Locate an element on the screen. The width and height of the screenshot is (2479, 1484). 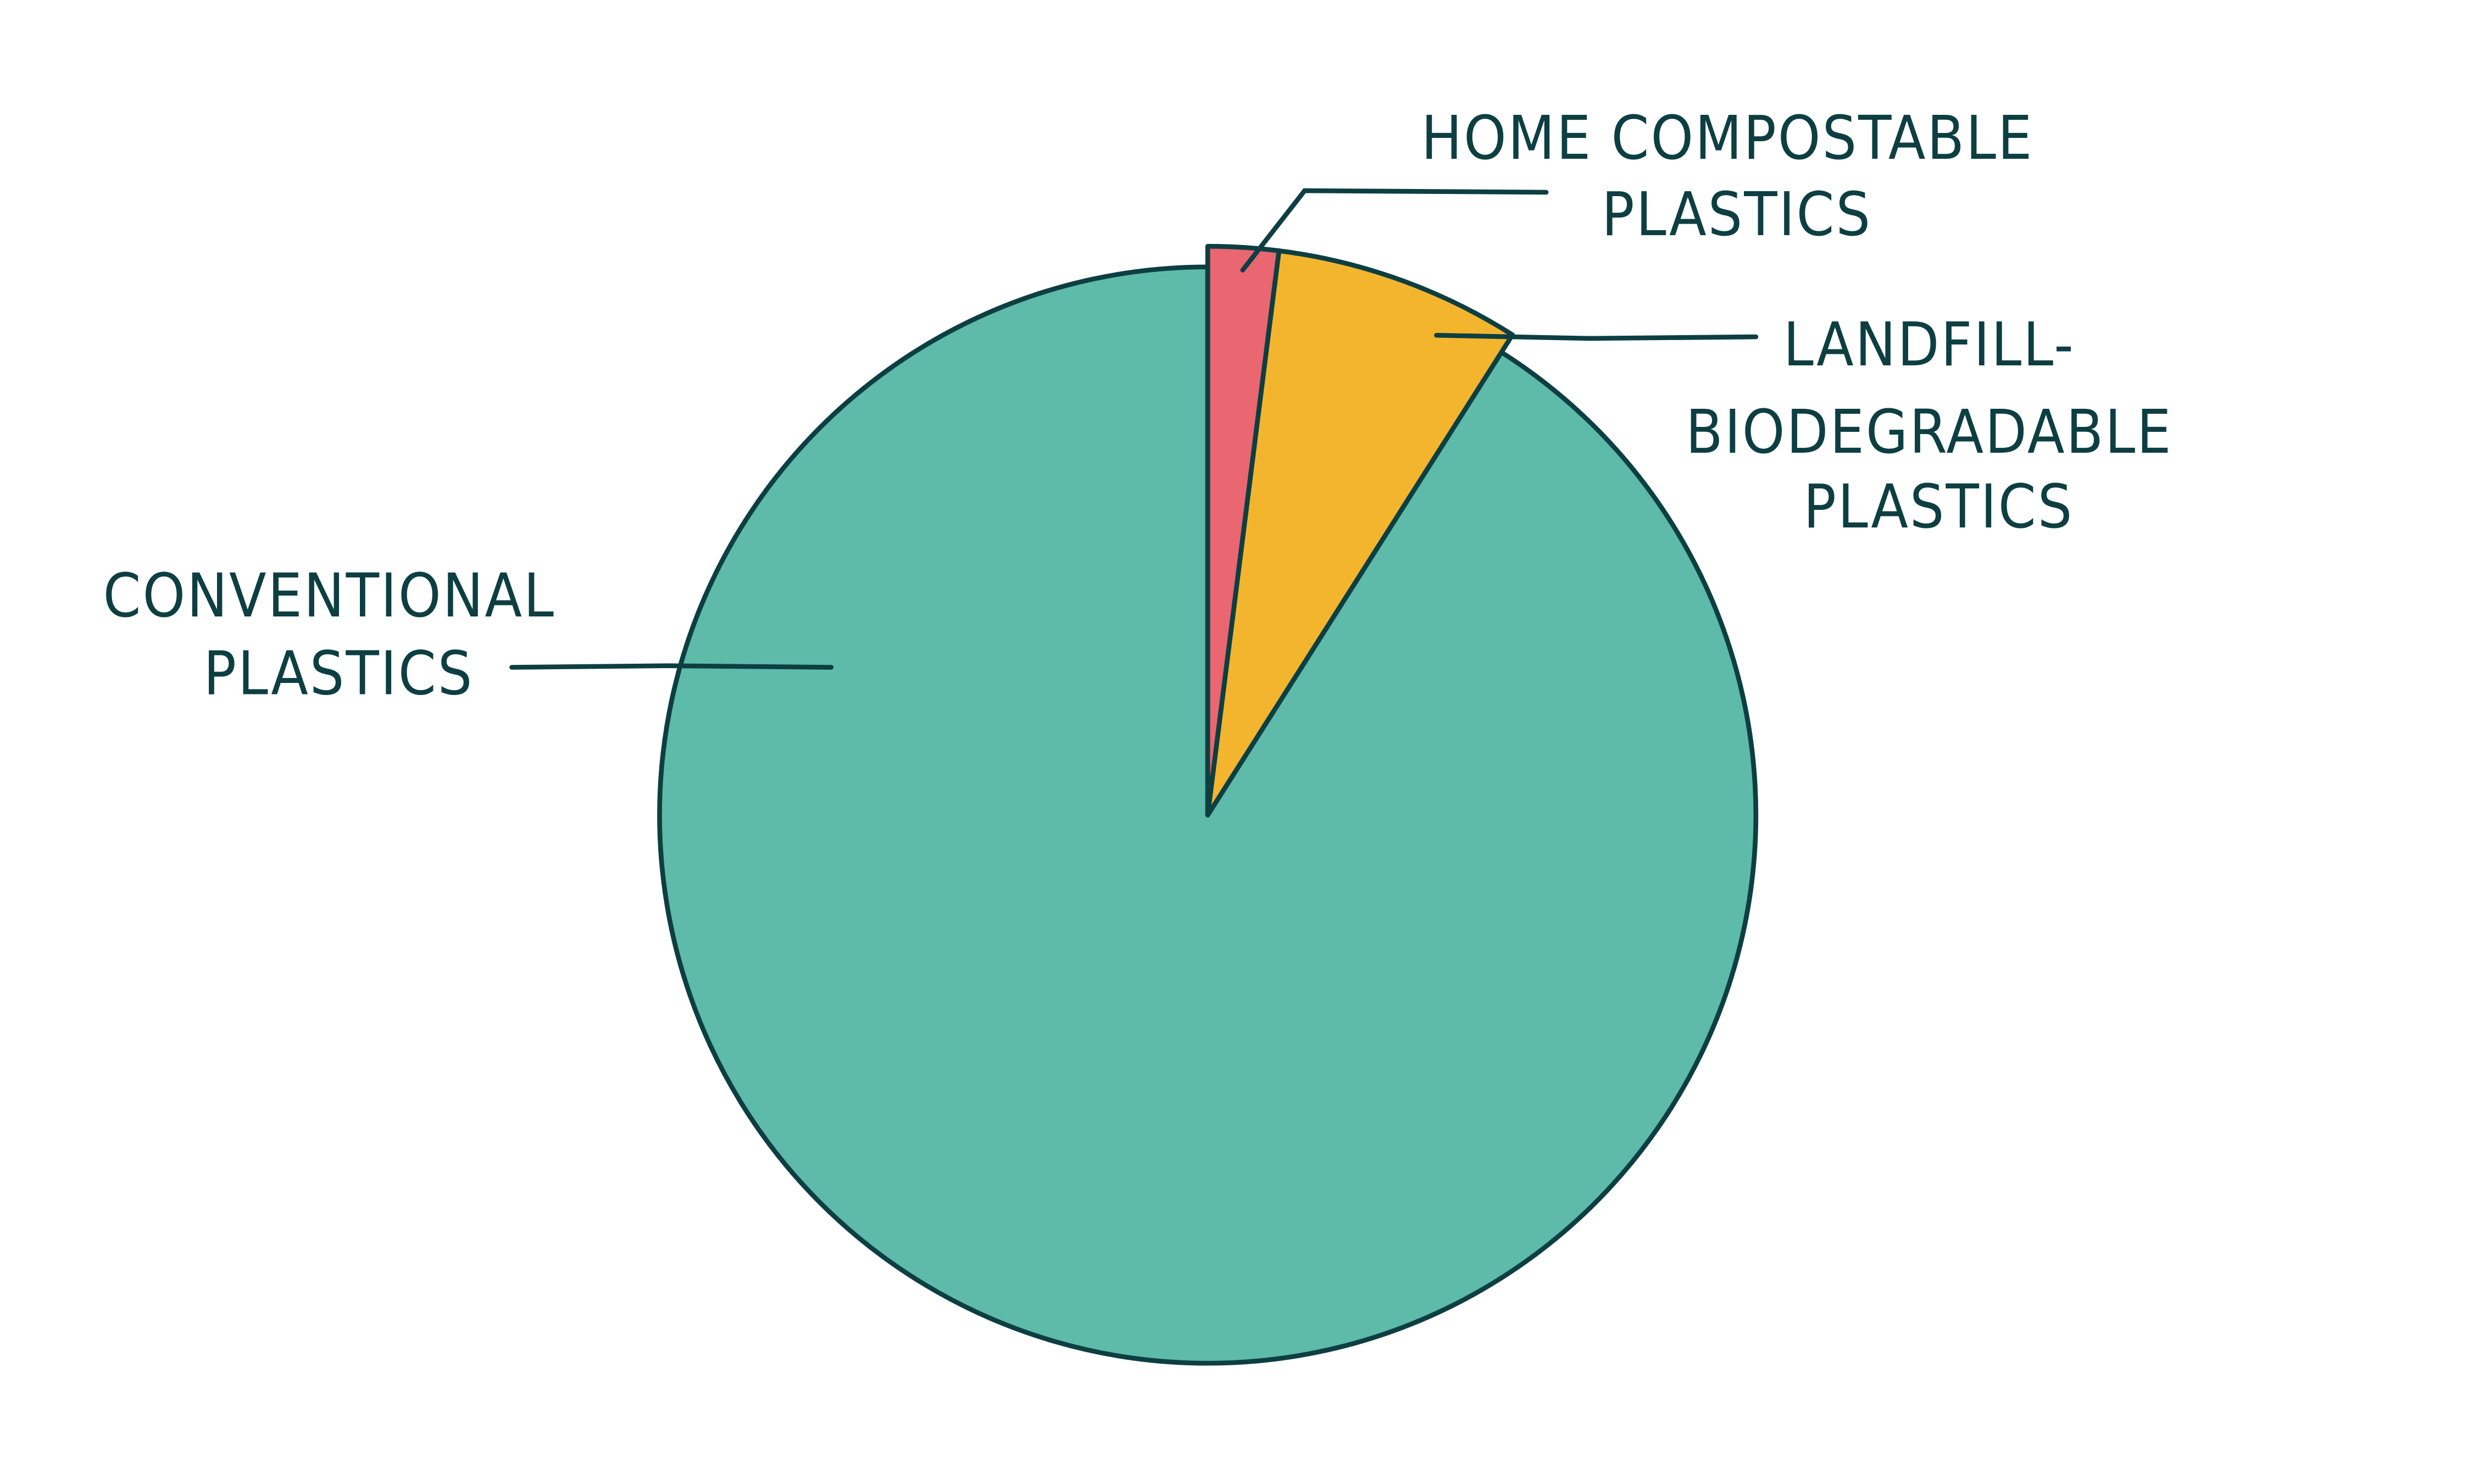
leader-line-landfill-biodegradable is located at coordinates (1596, 336).